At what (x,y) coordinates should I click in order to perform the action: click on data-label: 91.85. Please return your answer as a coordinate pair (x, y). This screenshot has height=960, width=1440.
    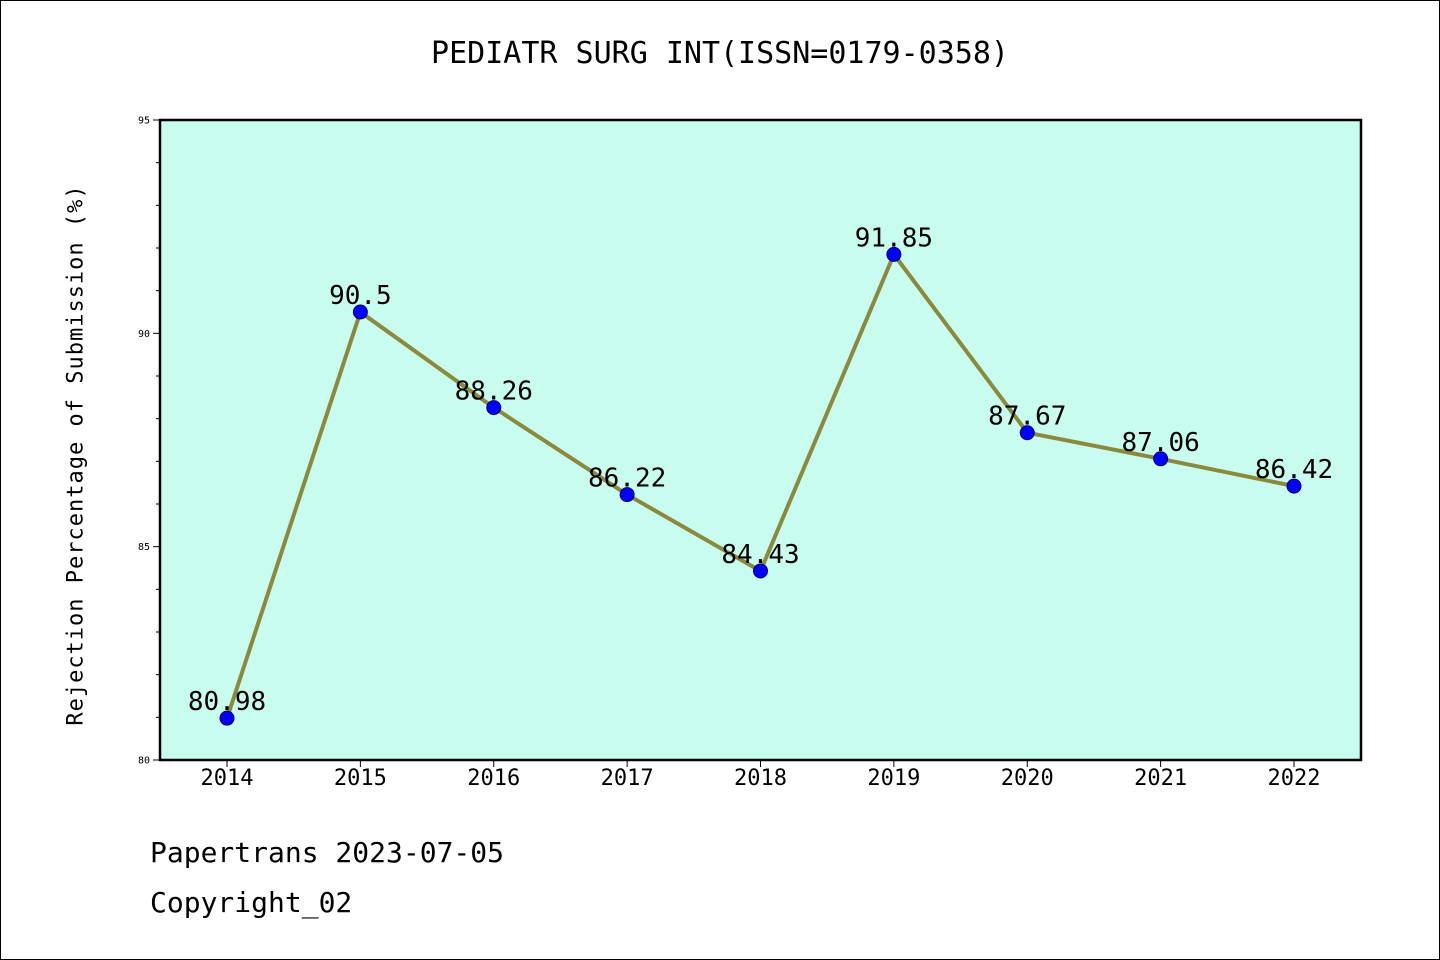
    Looking at the image, I should click on (894, 238).